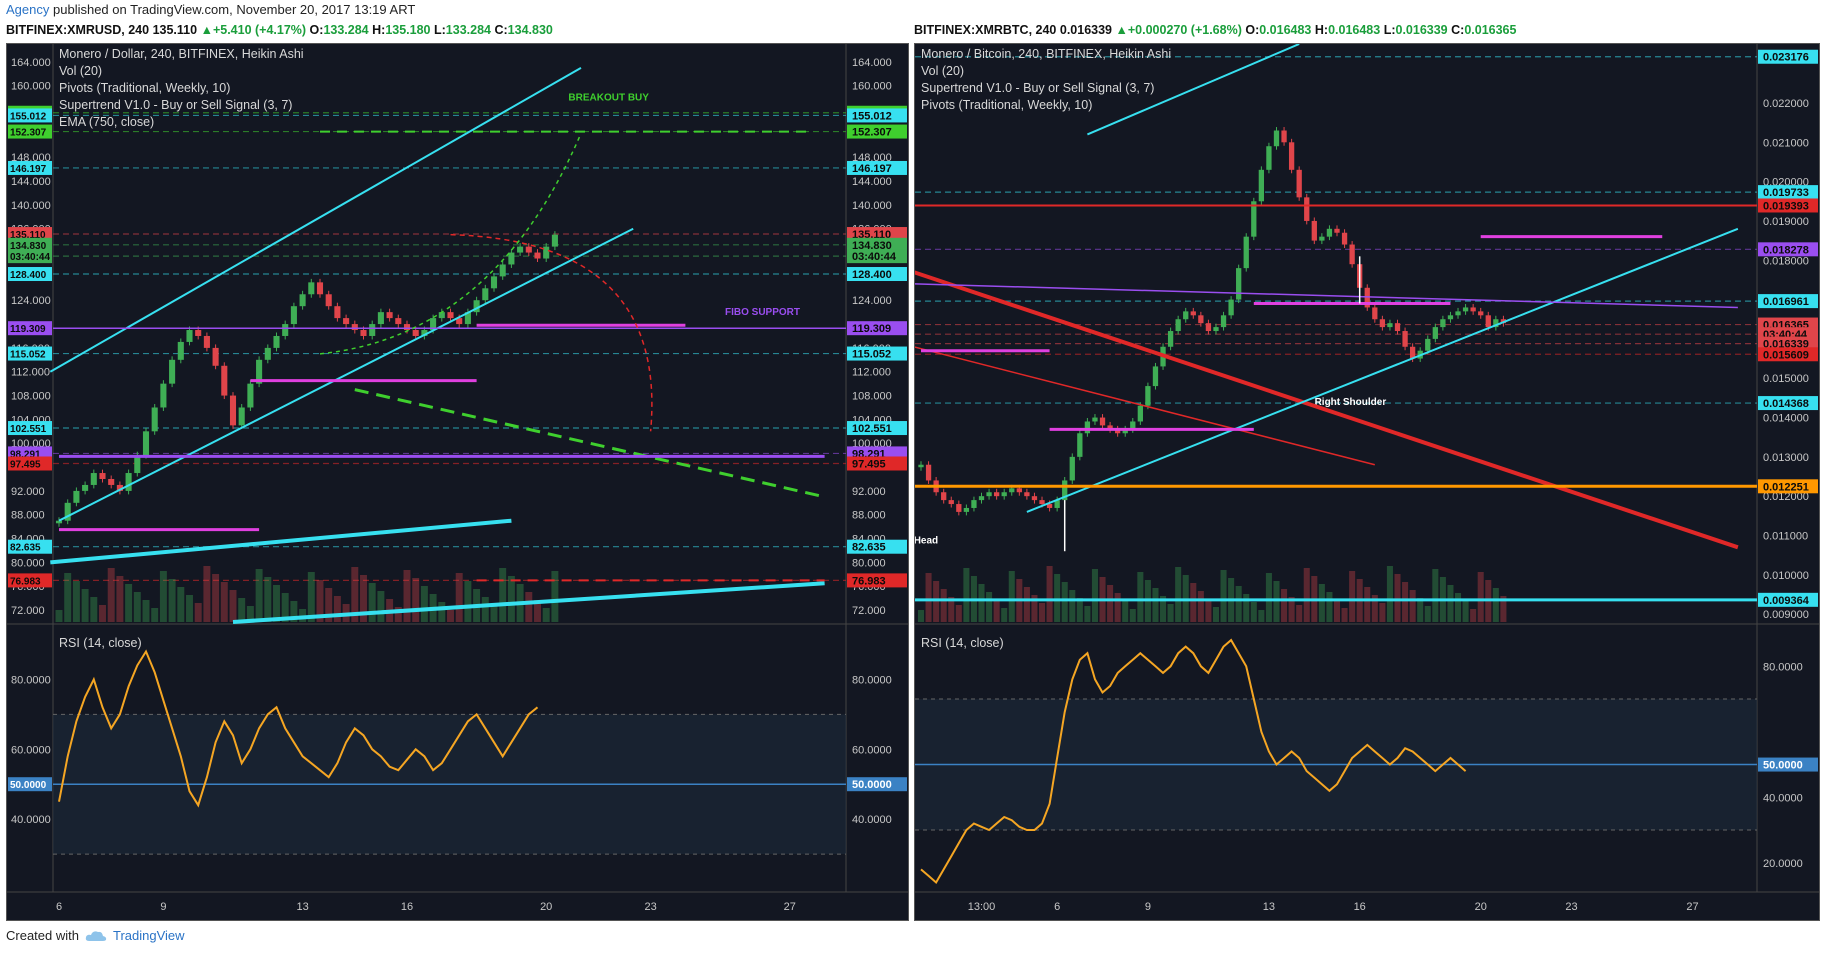 This screenshot has height=956, width=1824. I want to click on x-tick-label: 20, so click(546, 907).